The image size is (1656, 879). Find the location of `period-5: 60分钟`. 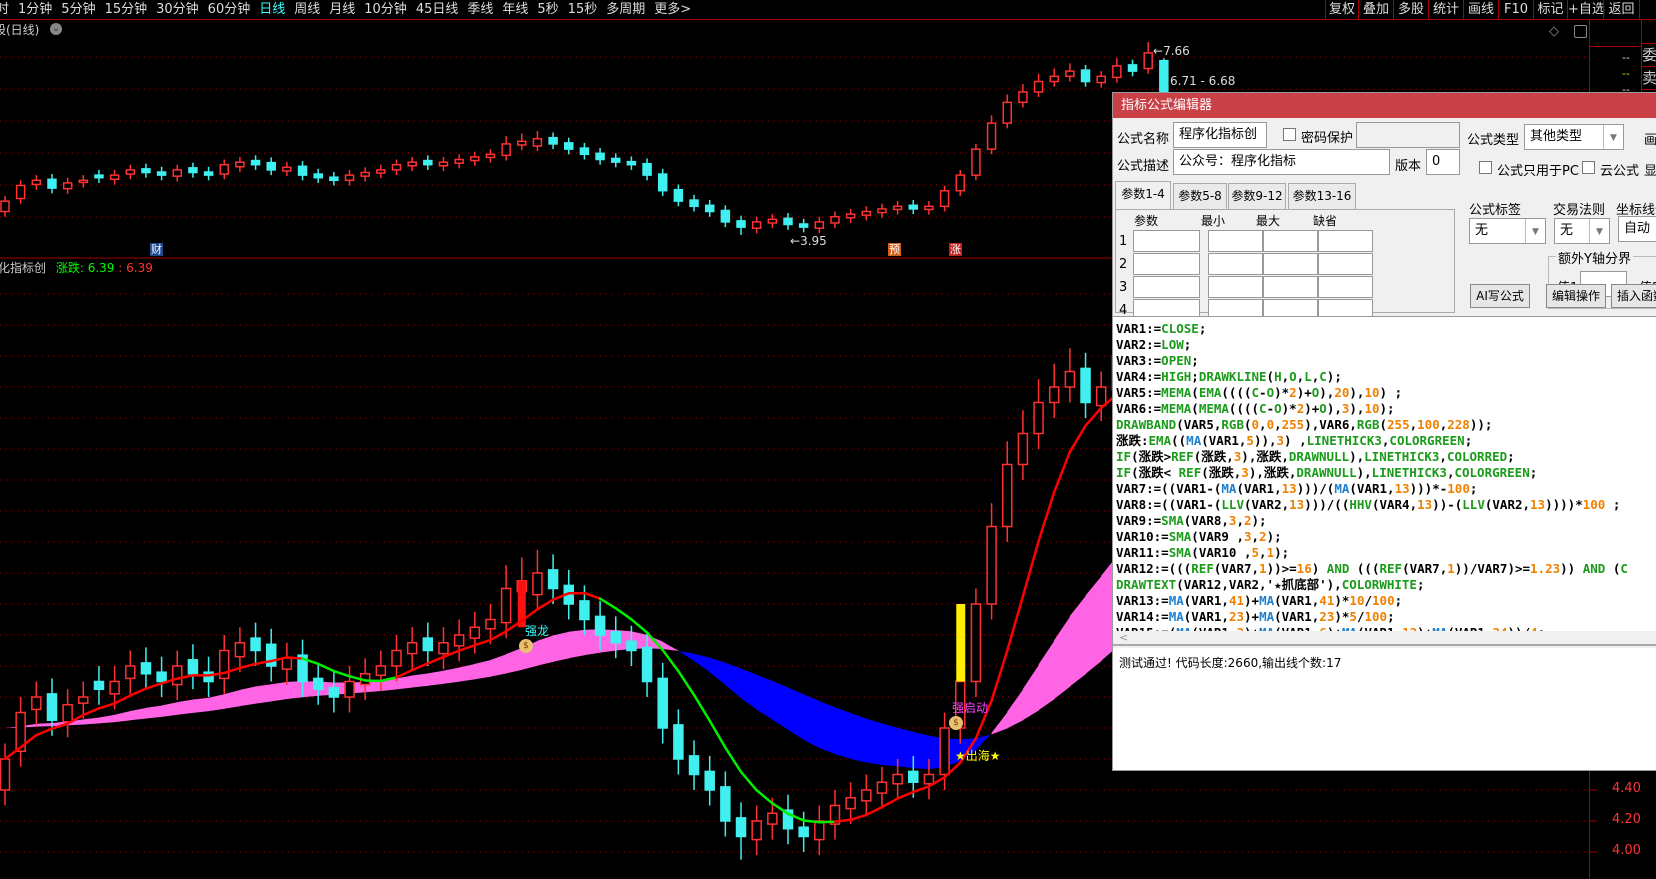

period-5: 60分钟 is located at coordinates (229, 9).